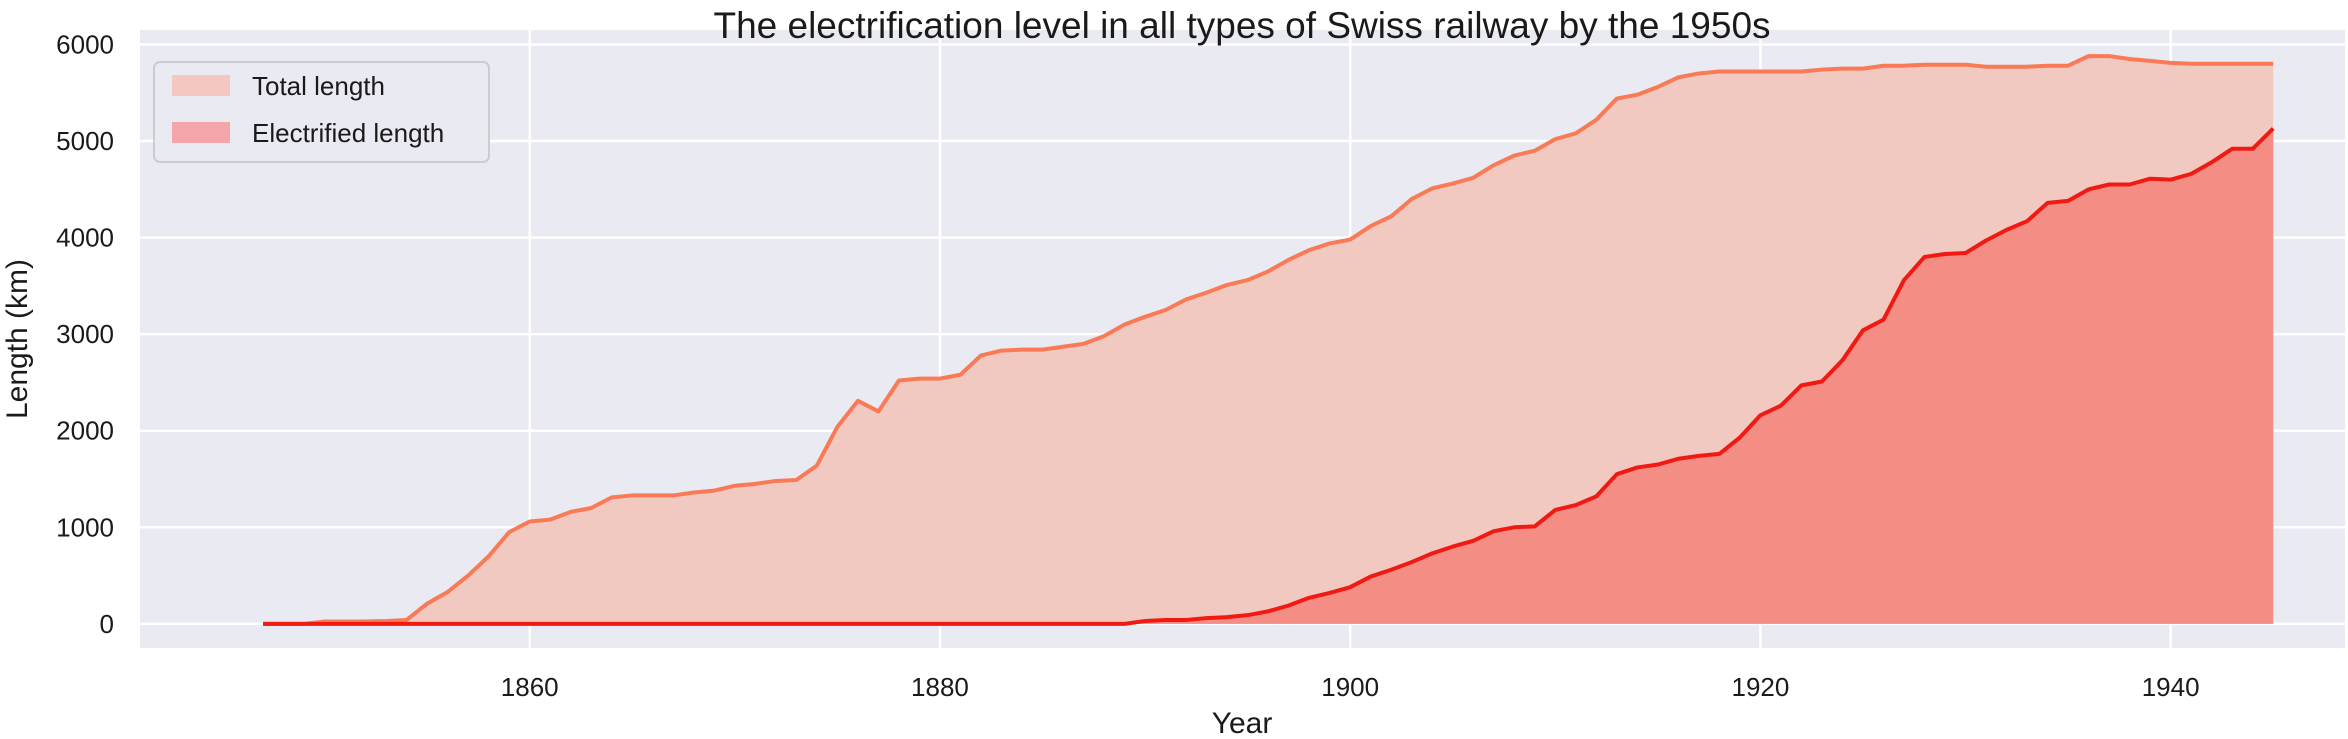  I want to click on y-tick-label: 2000, so click(85, 431).